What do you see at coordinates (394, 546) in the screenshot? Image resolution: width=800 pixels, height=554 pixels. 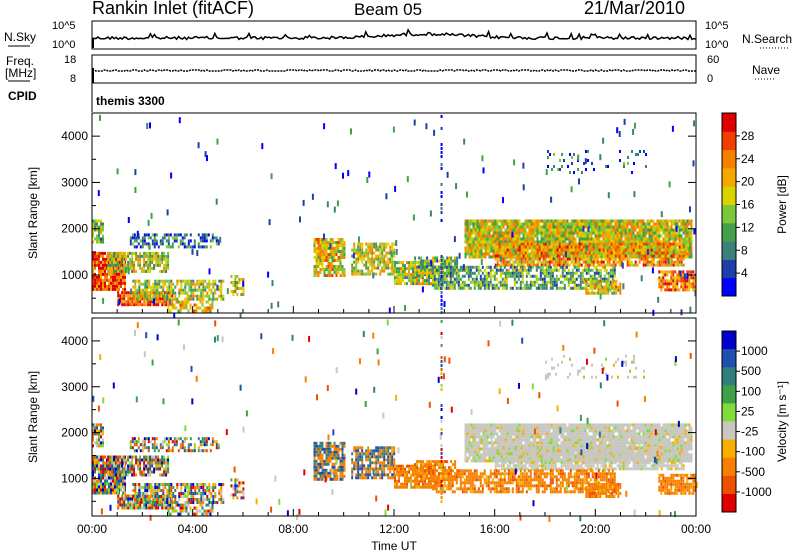 I see `x-axis-title: Time UT` at bounding box center [394, 546].